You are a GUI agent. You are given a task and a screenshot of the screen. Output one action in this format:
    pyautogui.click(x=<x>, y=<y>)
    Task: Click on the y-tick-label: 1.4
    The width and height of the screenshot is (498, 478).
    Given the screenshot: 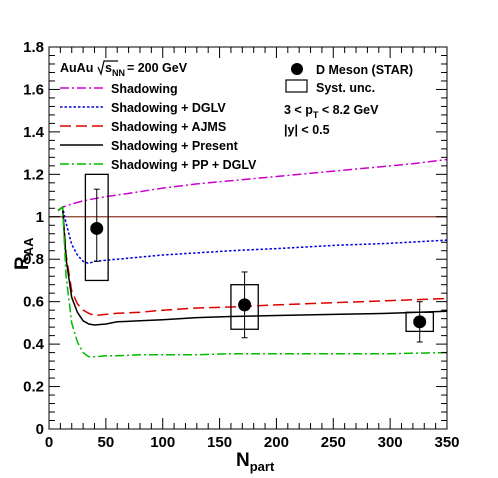 What is the action you would take?
    pyautogui.click(x=34, y=132)
    